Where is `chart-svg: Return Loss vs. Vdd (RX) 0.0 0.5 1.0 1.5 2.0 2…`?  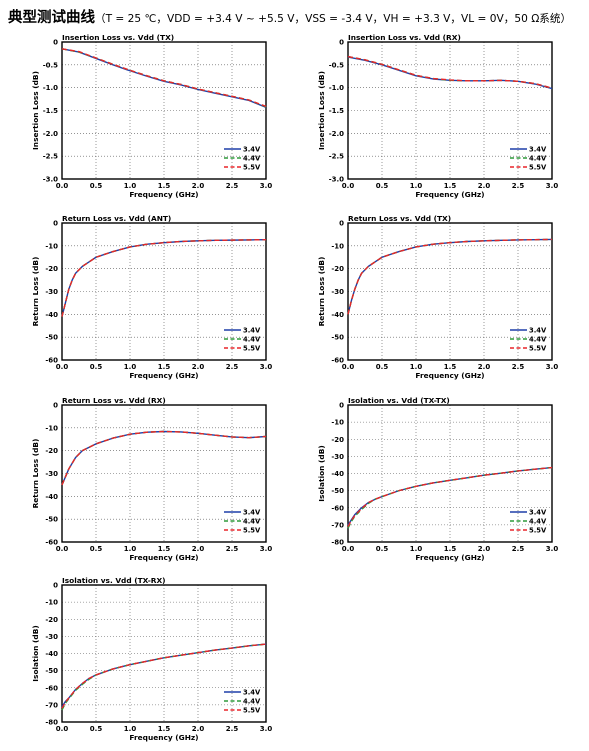 chart-svg: Return Loss vs. Vdd (RX) 0.0 0.5 1.0 1.5 2.0 2… is located at coordinates (152, 479).